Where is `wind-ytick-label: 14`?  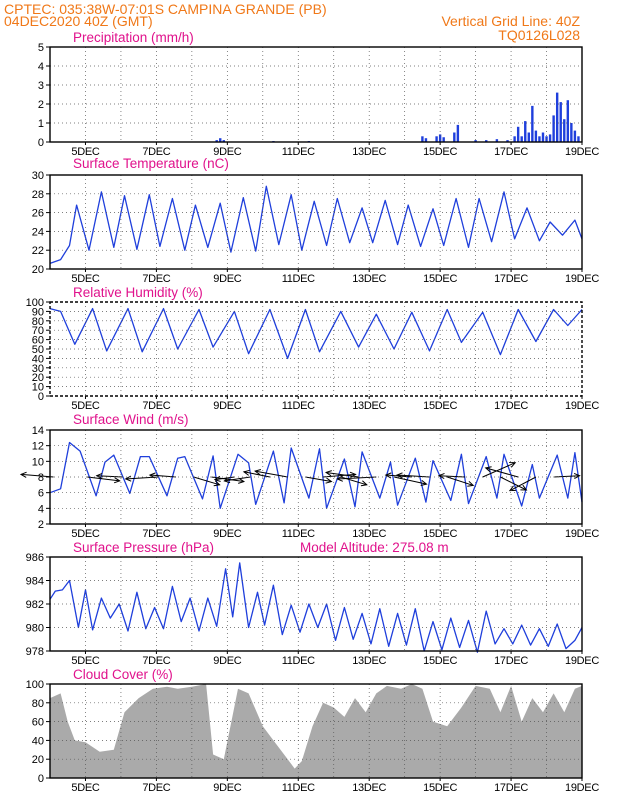
wind-ytick-label: 14 is located at coordinates (38, 431).